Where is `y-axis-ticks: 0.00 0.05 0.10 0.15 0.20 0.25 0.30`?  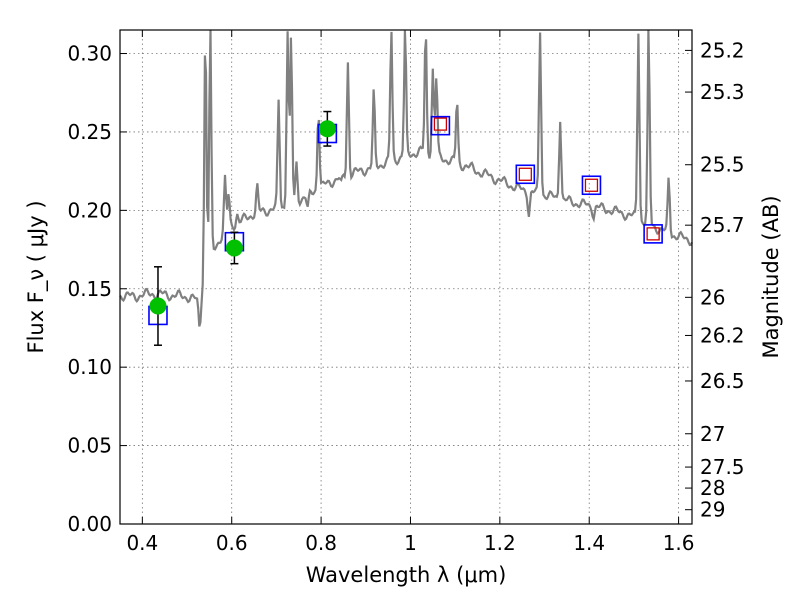
y-axis-ticks: 0.00 0.05 0.10 0.15 0.20 0.25 0.30 is located at coordinates (97, 289).